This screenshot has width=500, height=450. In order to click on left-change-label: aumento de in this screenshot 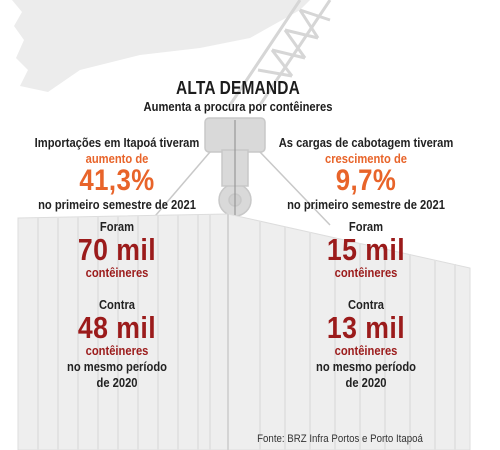, I will do `click(117, 158)`.